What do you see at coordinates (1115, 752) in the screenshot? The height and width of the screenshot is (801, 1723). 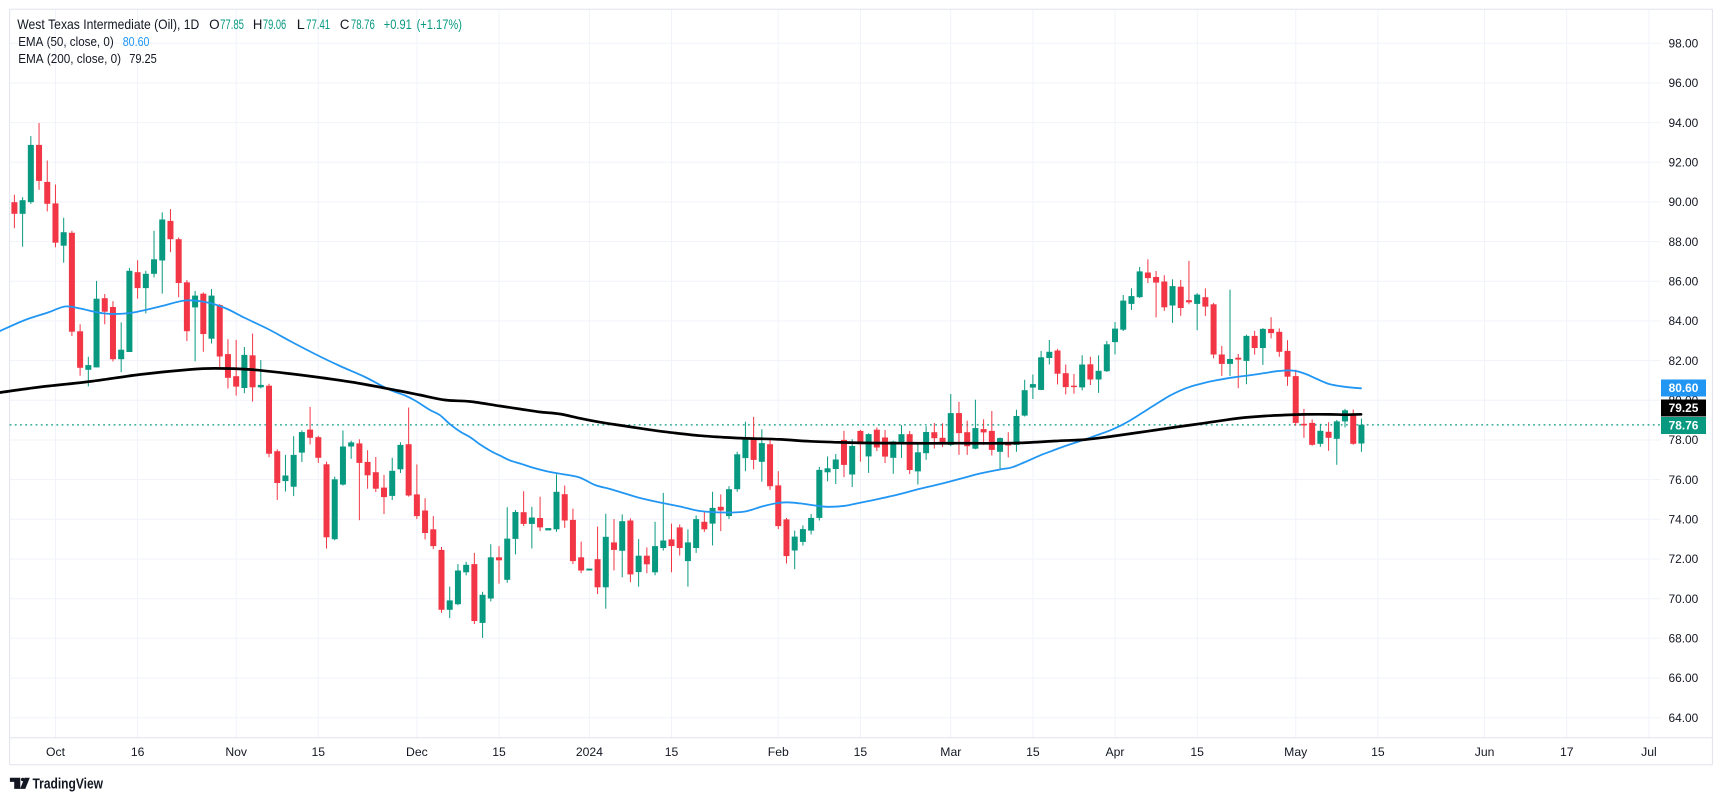 I see `svg-text: Apr` at bounding box center [1115, 752].